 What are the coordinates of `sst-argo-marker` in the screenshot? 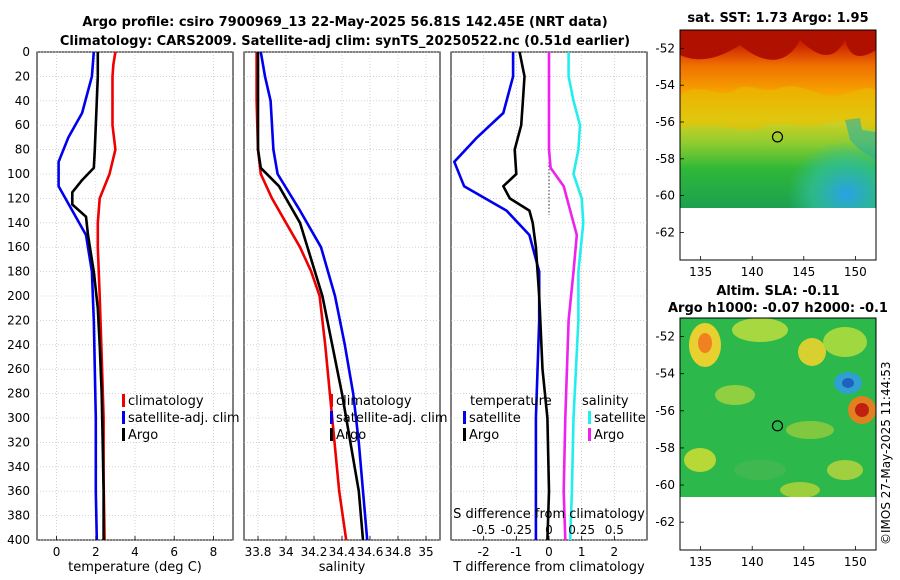 It's located at (777, 137).